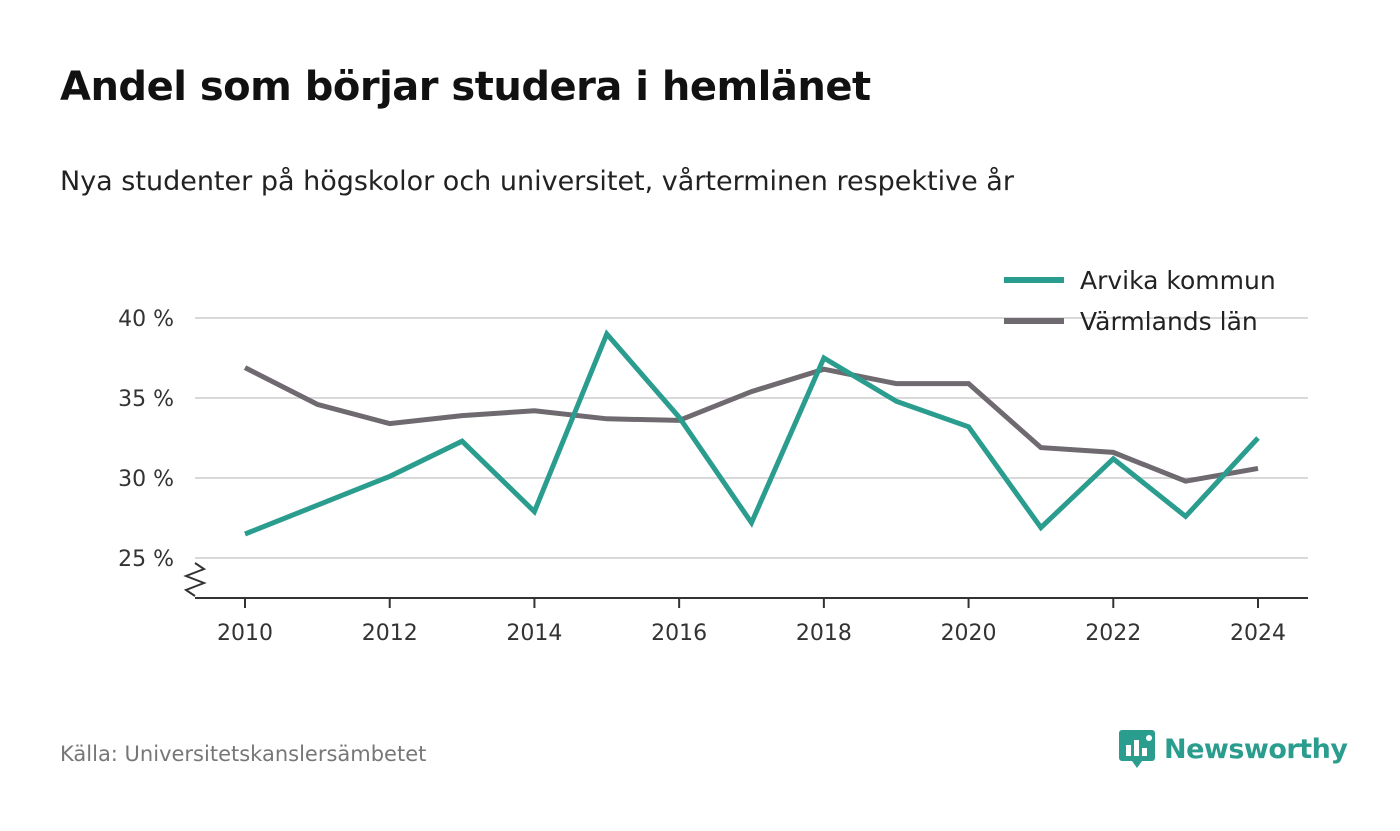 The image size is (1400, 831). Describe the element at coordinates (245, 633) in the screenshot. I see `x-tick-label: 2010` at that location.